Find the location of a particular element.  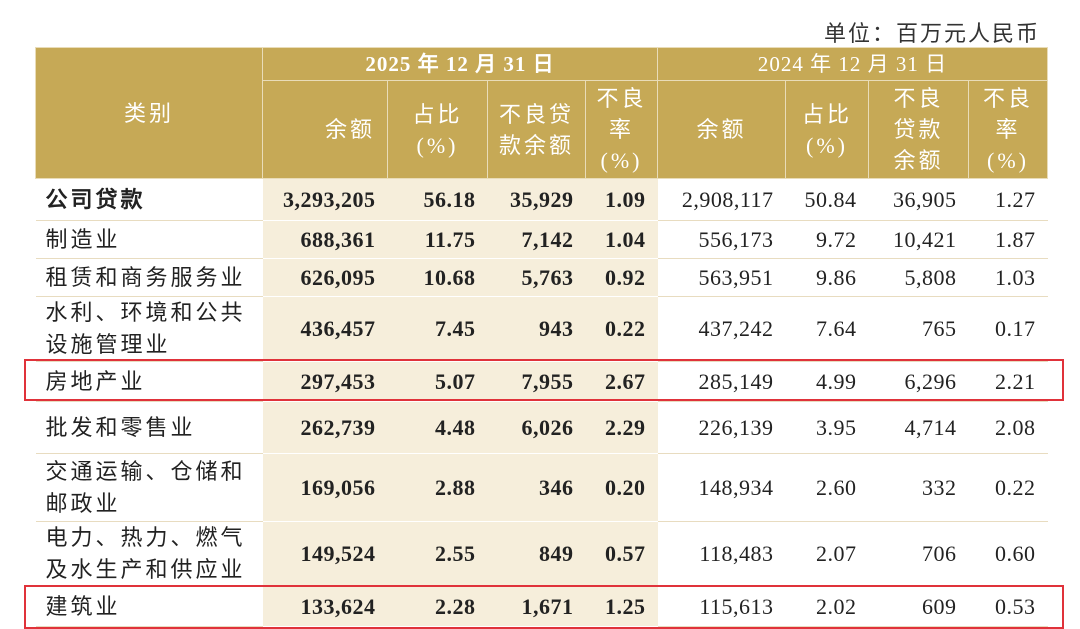

value-cell: 0.17 is located at coordinates (1008, 329).